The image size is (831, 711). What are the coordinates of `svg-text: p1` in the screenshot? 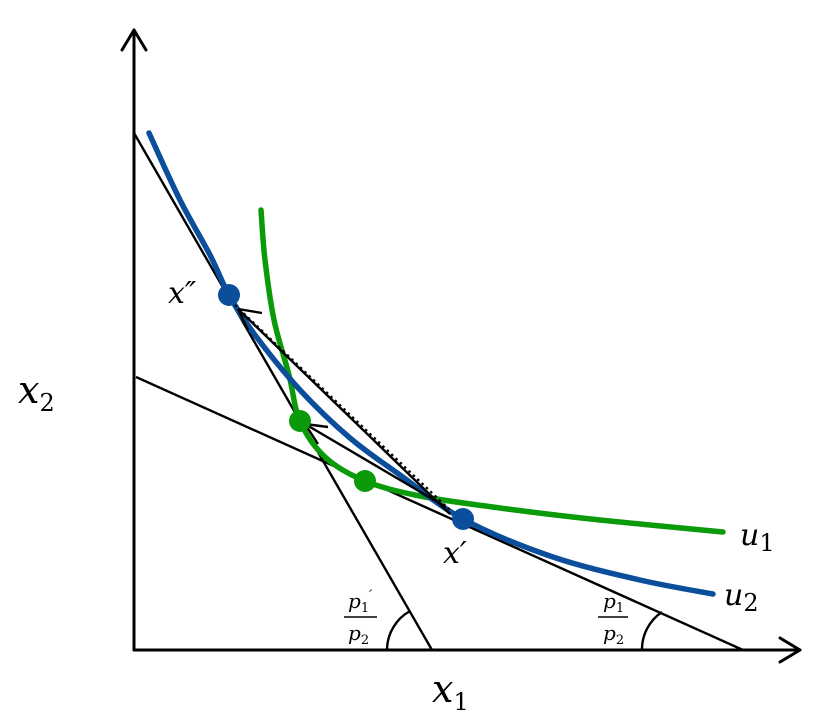 It's located at (613, 602).